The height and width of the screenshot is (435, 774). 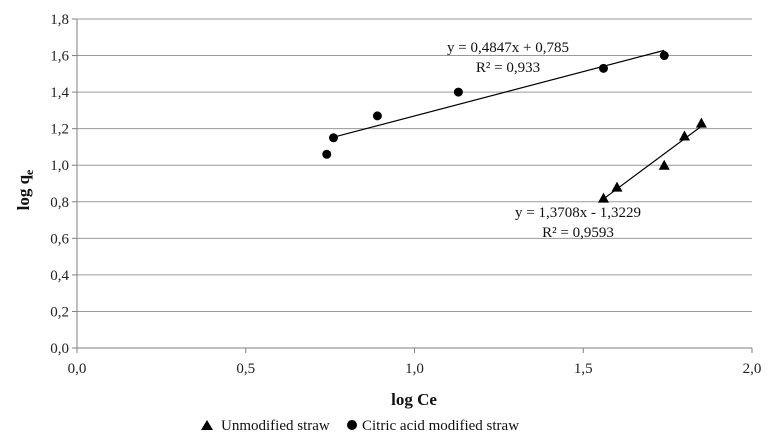 What do you see at coordinates (275, 426) in the screenshot?
I see `legend-label-unmodified: Unmodified straw` at bounding box center [275, 426].